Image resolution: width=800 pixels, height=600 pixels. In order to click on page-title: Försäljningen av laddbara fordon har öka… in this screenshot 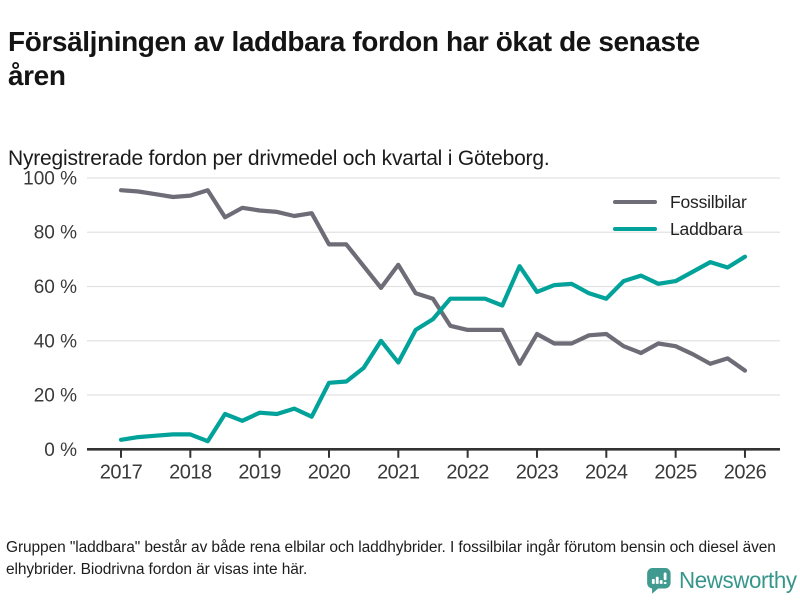, I will do `click(354, 58)`.